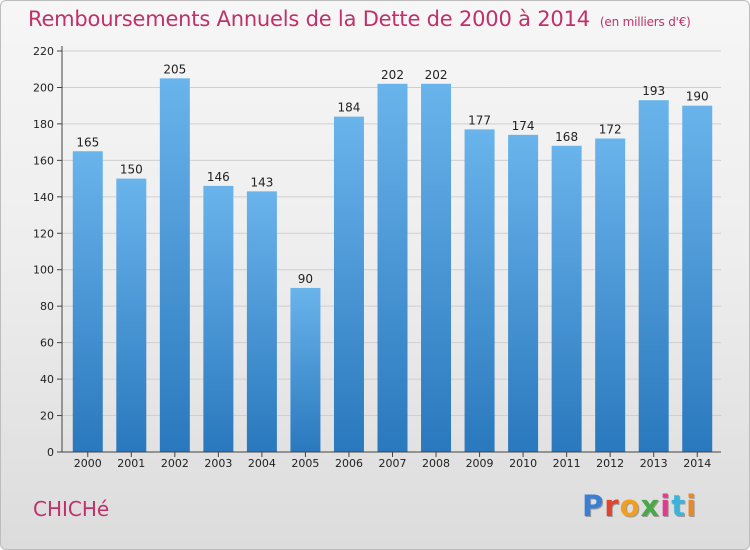 The width and height of the screenshot is (750, 550). I want to click on y-tick-label: 160, so click(43, 160).